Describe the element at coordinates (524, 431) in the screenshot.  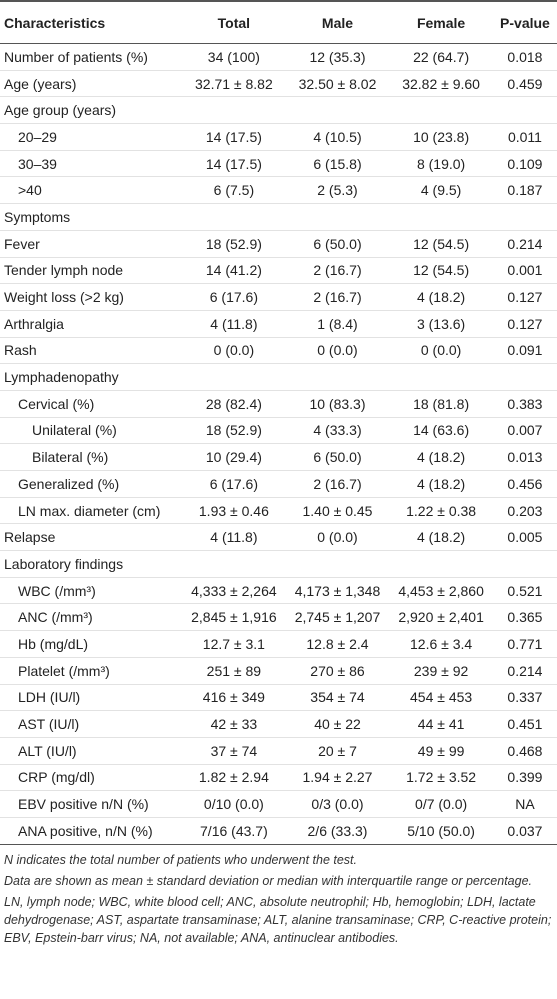
I see `cell: 0.007` at that location.